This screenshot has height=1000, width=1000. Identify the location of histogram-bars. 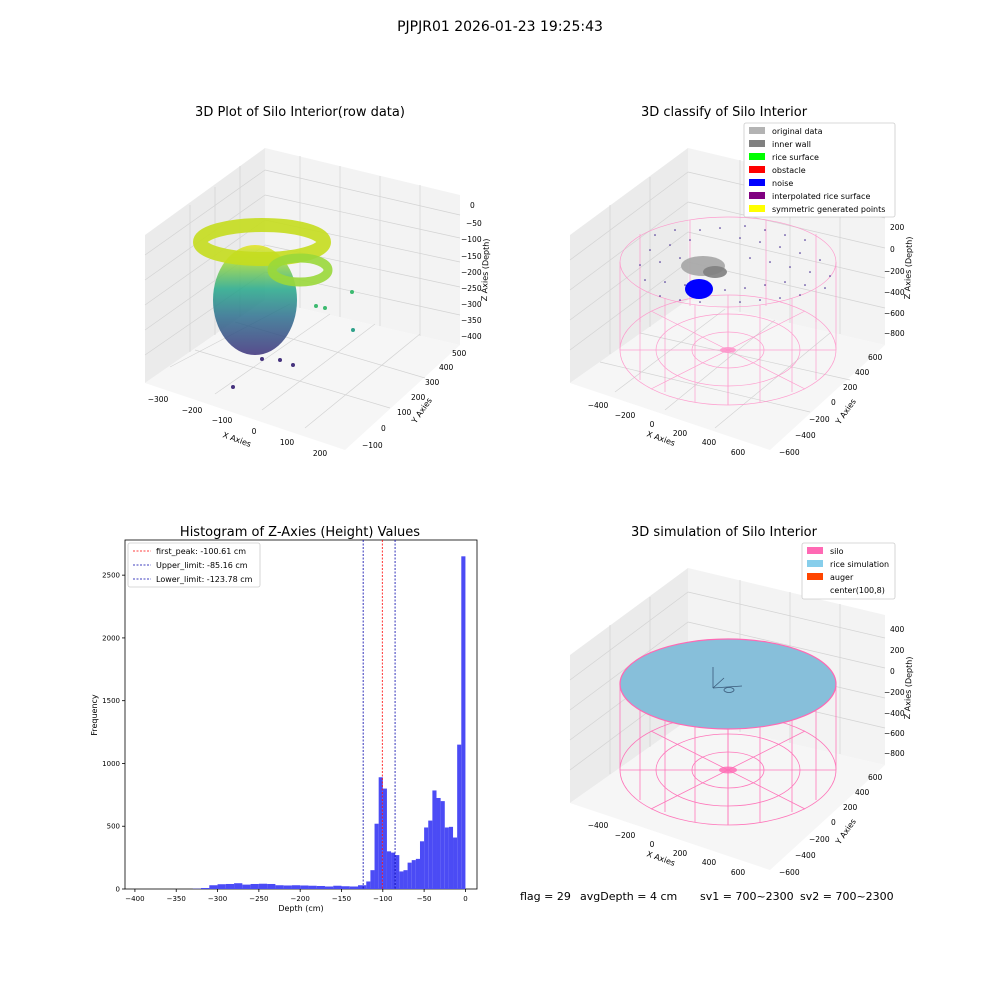
(329, 722).